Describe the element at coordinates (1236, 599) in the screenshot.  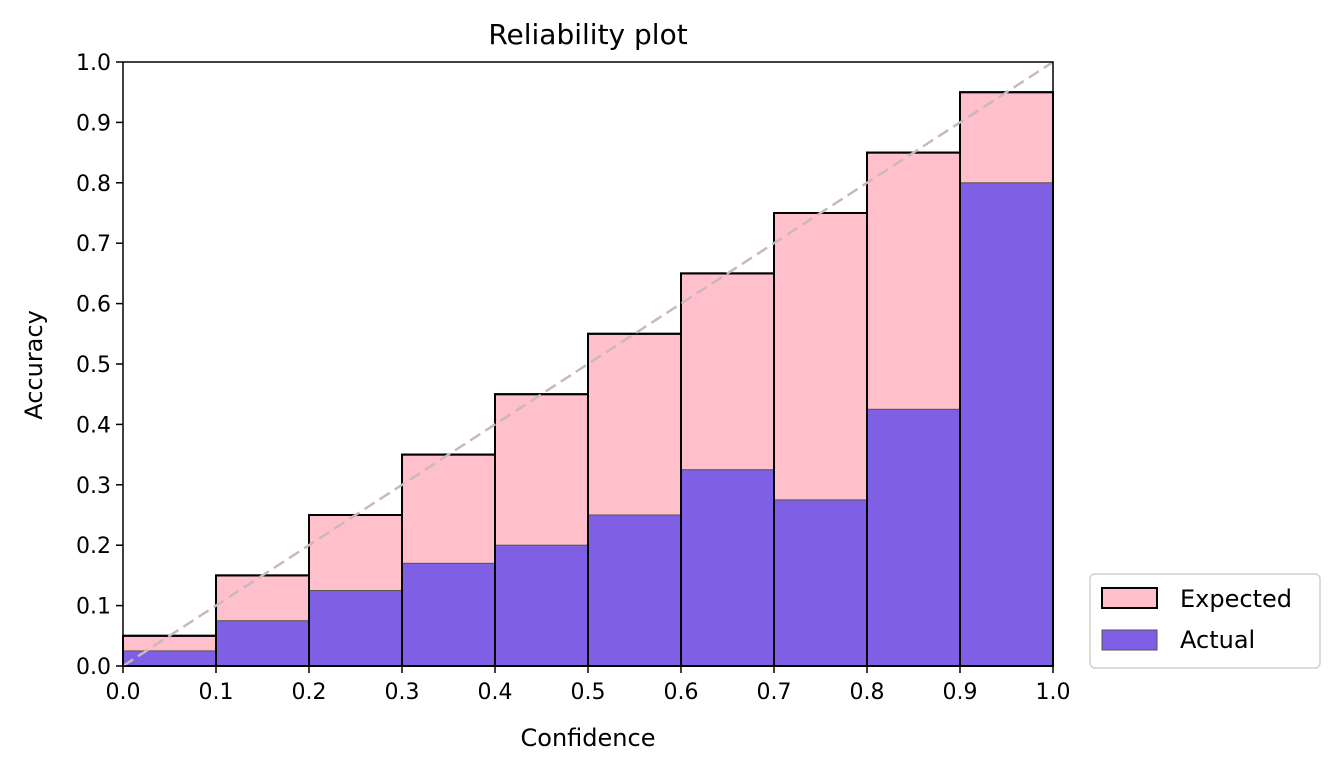
I see `legend-label-expected: Expected` at that location.